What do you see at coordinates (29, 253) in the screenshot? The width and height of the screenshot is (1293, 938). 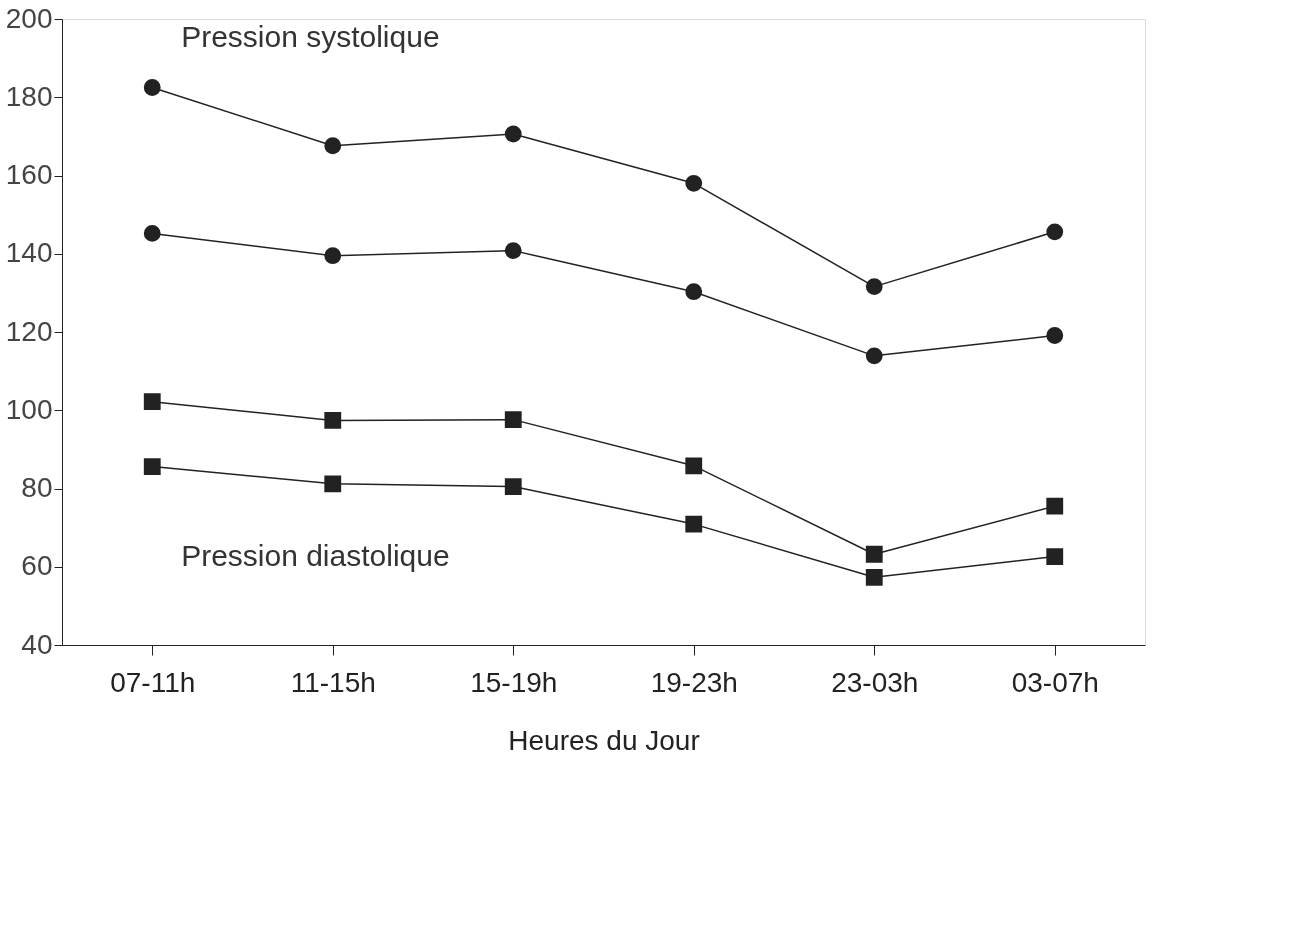 I see `y-tick-label: 140` at bounding box center [29, 253].